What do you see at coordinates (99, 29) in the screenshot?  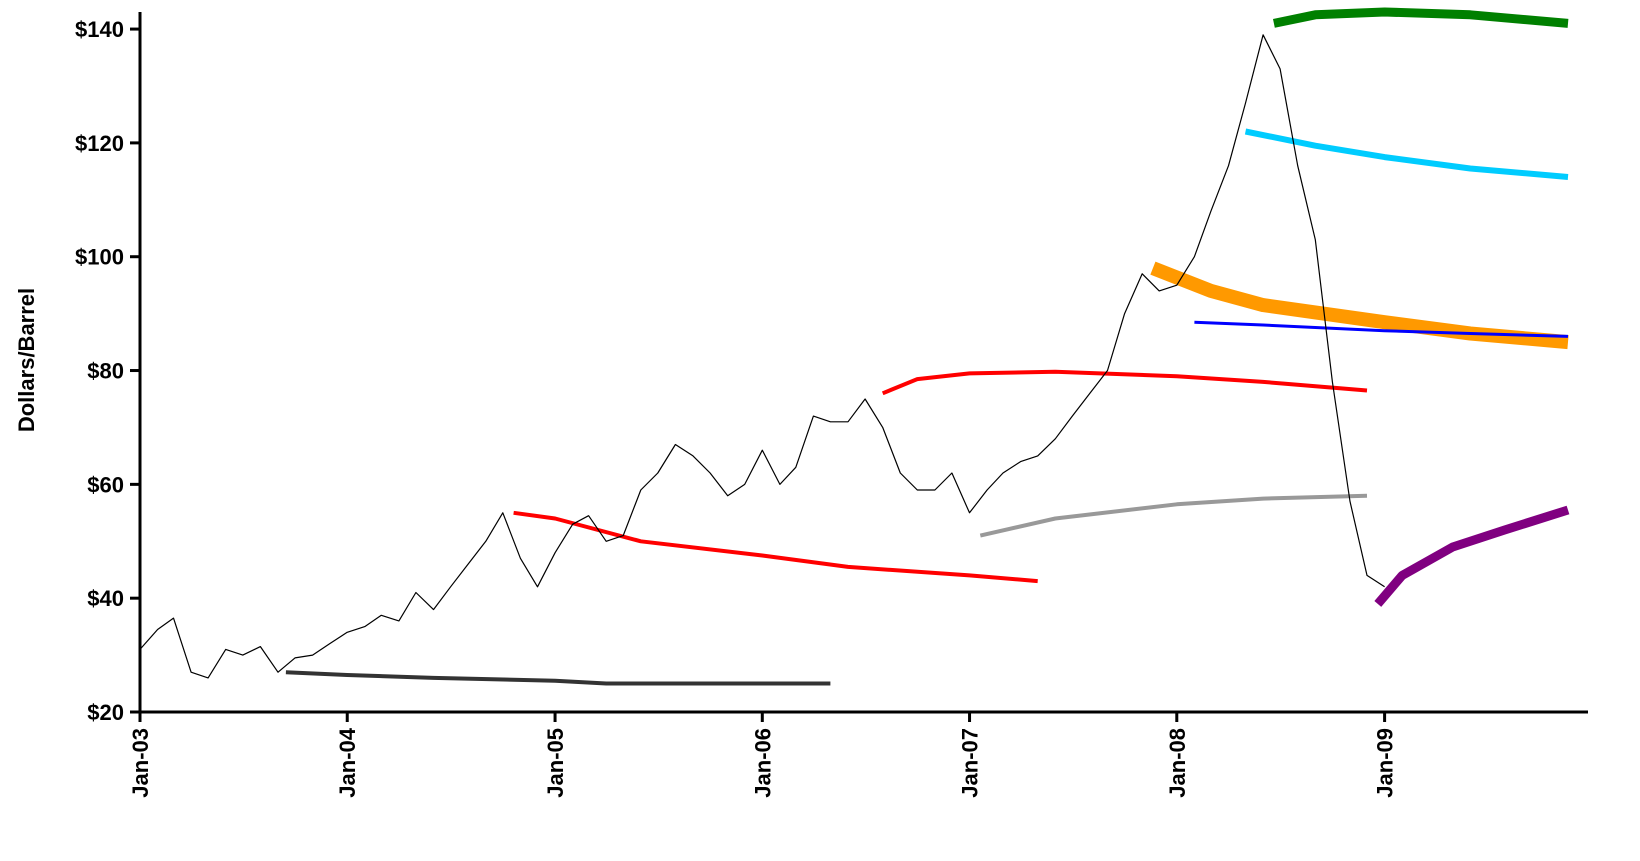 I see `y-tick-label: $140` at bounding box center [99, 29].